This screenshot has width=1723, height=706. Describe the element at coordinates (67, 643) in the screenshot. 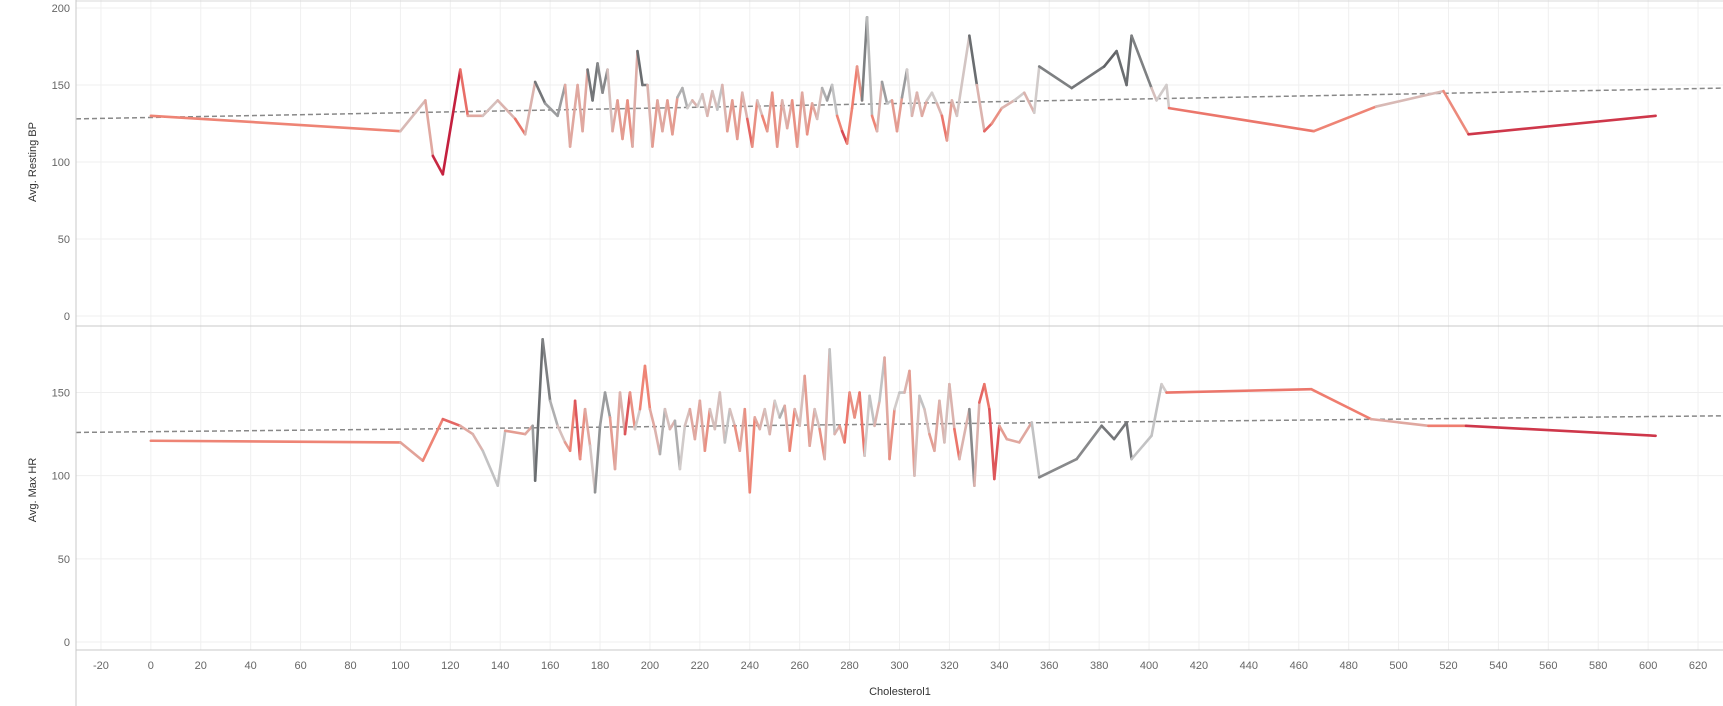

I see `y-tick-label-max-hr: 0` at that location.